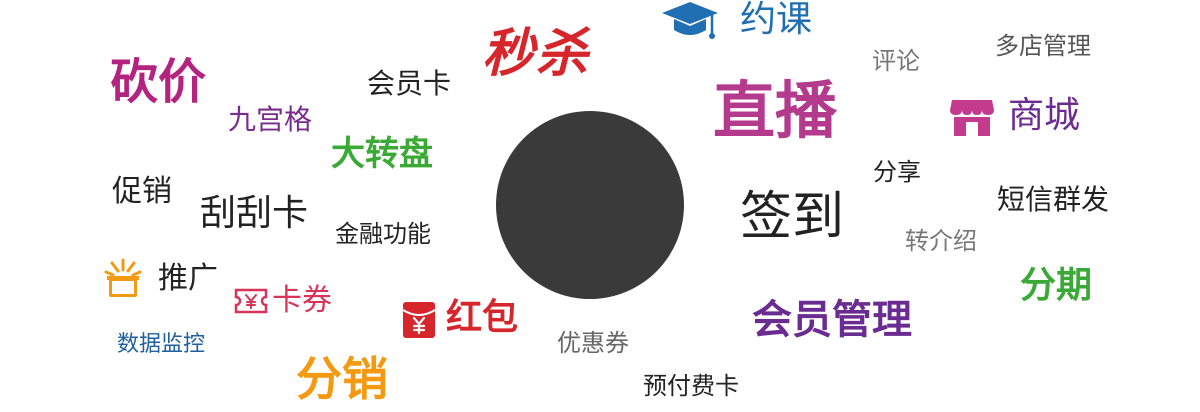  What do you see at coordinates (123, 277) in the screenshot?
I see `gift-box-icon` at bounding box center [123, 277].